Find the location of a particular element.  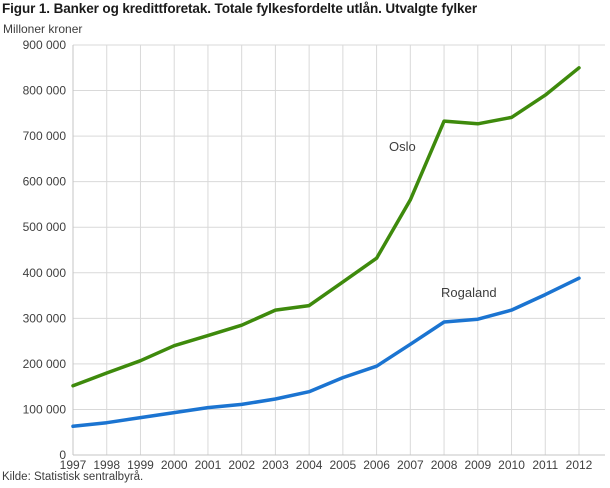

y-tick-label: 0 is located at coordinates (62, 455).